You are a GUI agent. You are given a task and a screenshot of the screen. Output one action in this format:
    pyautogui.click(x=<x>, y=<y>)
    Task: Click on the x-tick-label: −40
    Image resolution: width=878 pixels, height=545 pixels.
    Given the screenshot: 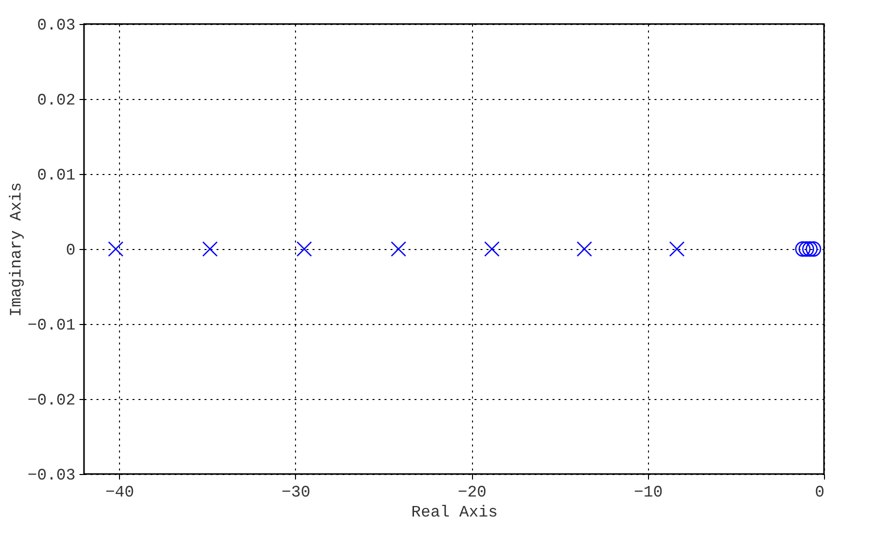 What is the action you would take?
    pyautogui.click(x=119, y=493)
    